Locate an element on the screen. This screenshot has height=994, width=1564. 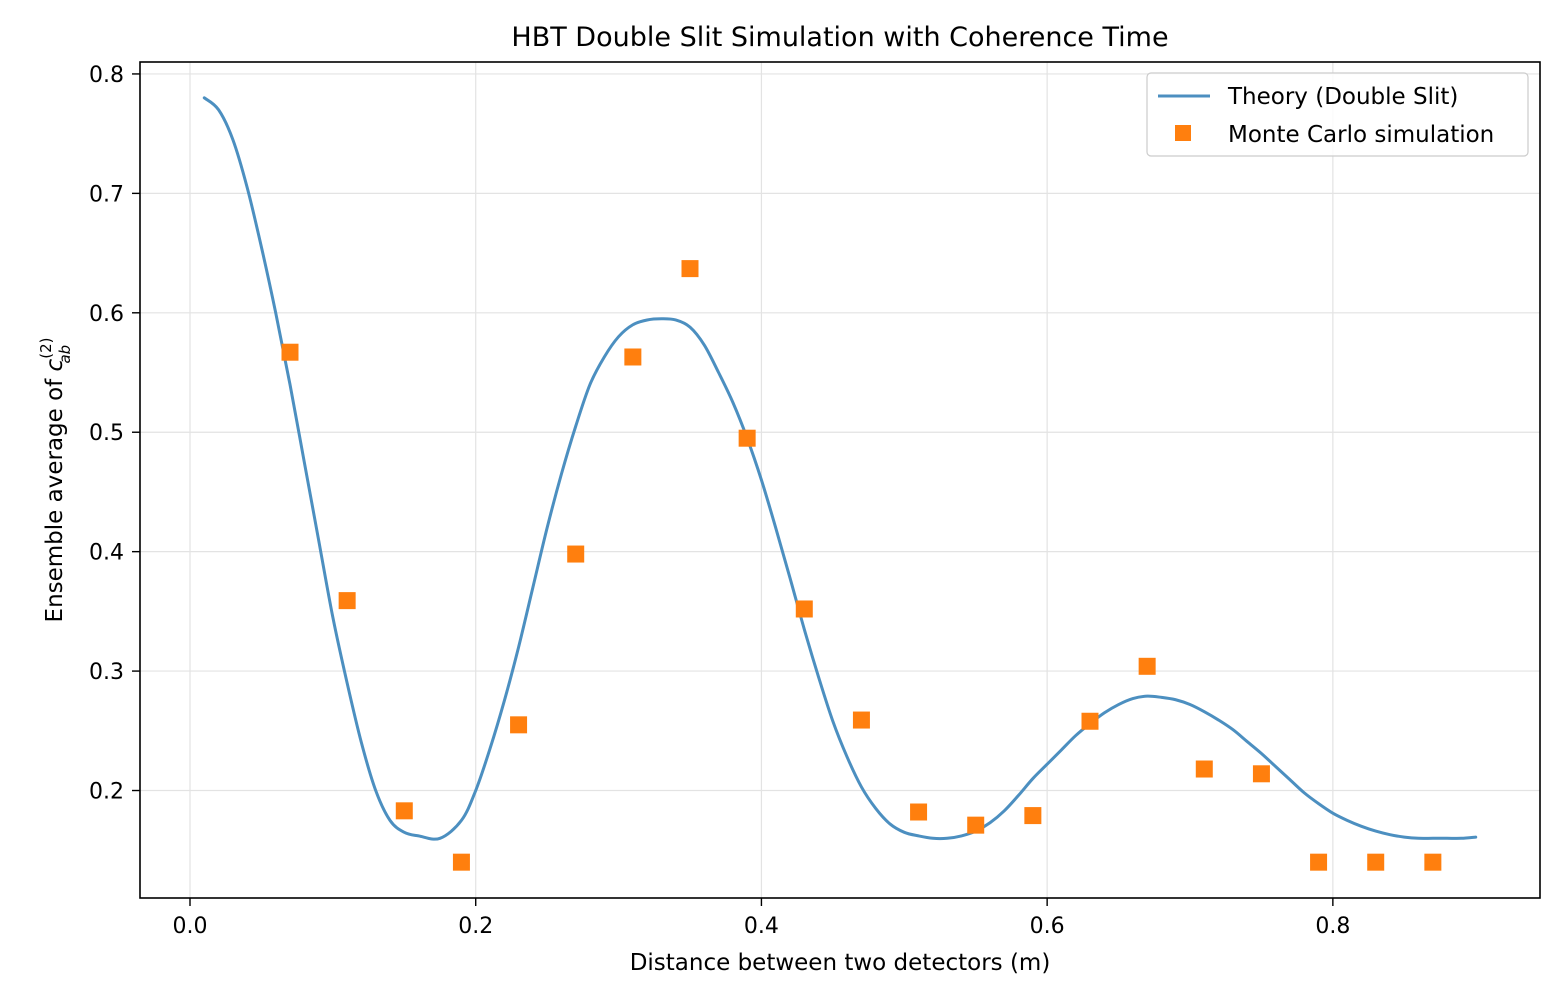
x-tick-label: 0.6 is located at coordinates (1047, 926).